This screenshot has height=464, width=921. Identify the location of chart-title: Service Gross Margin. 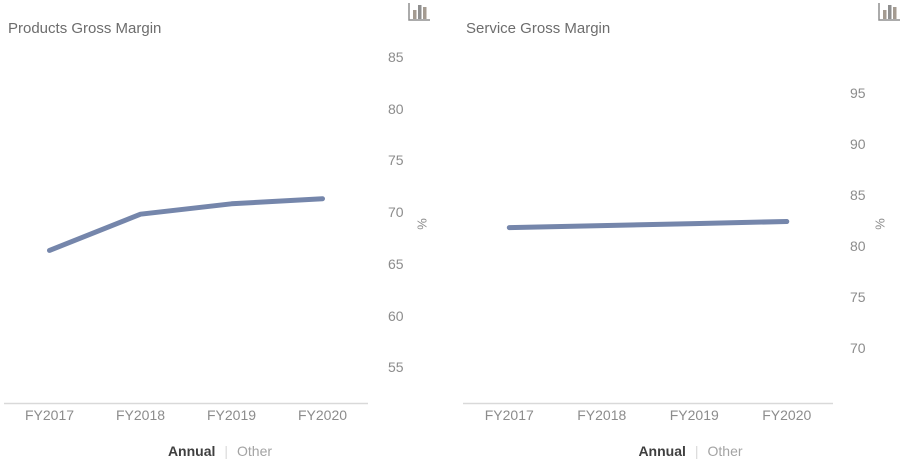
(538, 28).